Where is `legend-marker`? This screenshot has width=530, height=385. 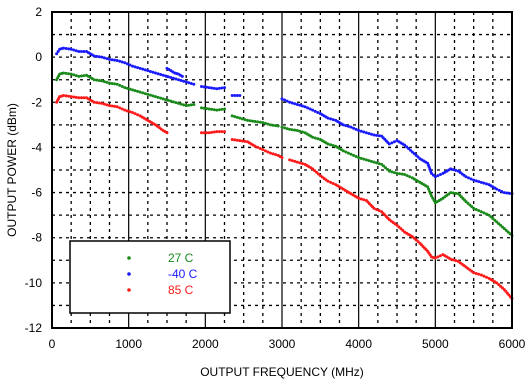 legend-marker is located at coordinates (129, 258).